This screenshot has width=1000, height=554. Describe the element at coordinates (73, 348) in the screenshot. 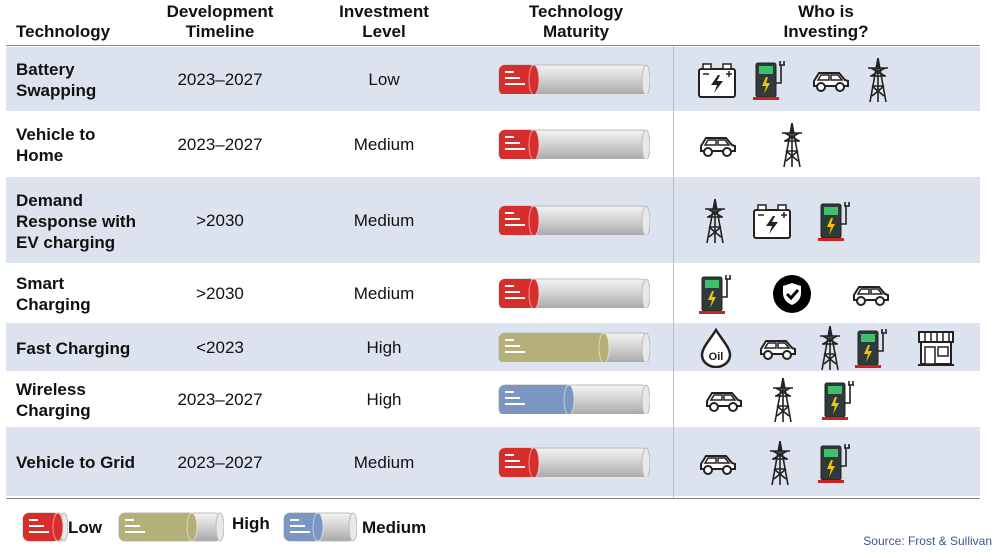

I see `technology-cell: Fast Charging` at that location.